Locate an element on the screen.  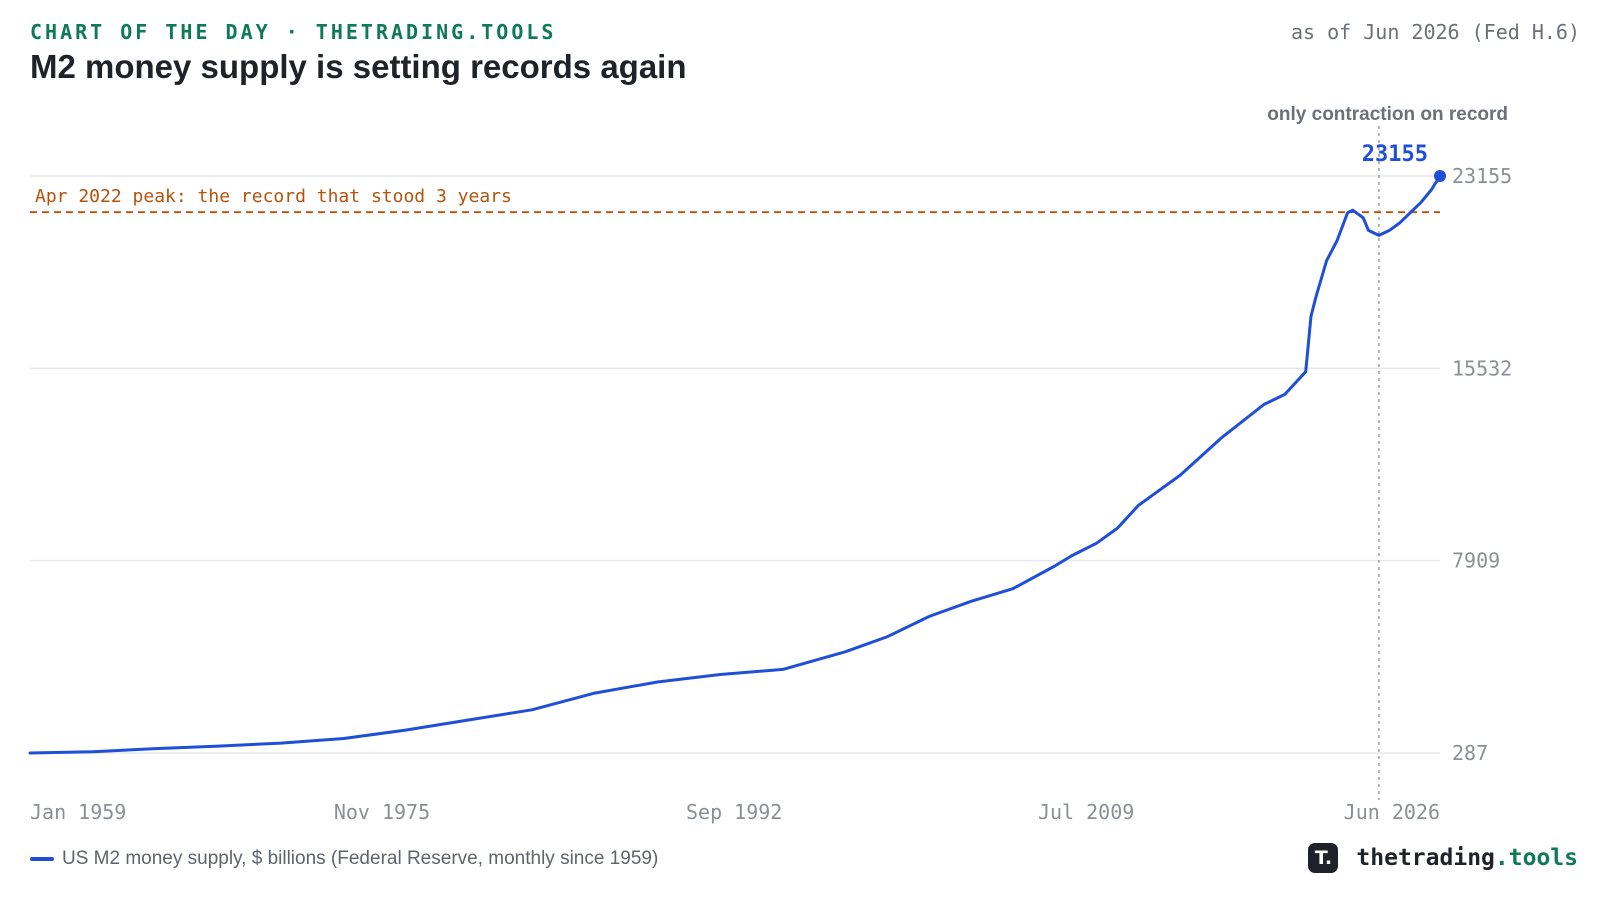
x-tick-label: Jan 1959 is located at coordinates (78, 812).